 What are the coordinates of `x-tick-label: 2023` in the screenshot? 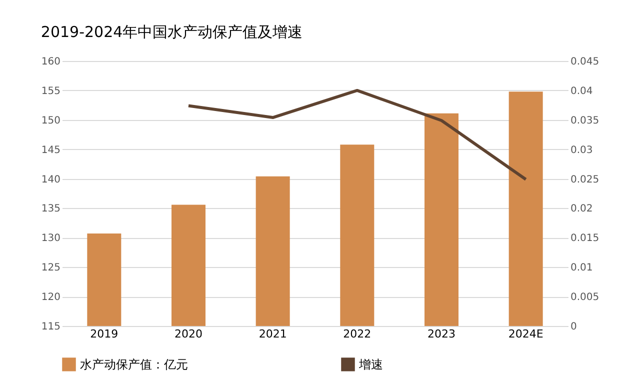 It's located at (442, 334).